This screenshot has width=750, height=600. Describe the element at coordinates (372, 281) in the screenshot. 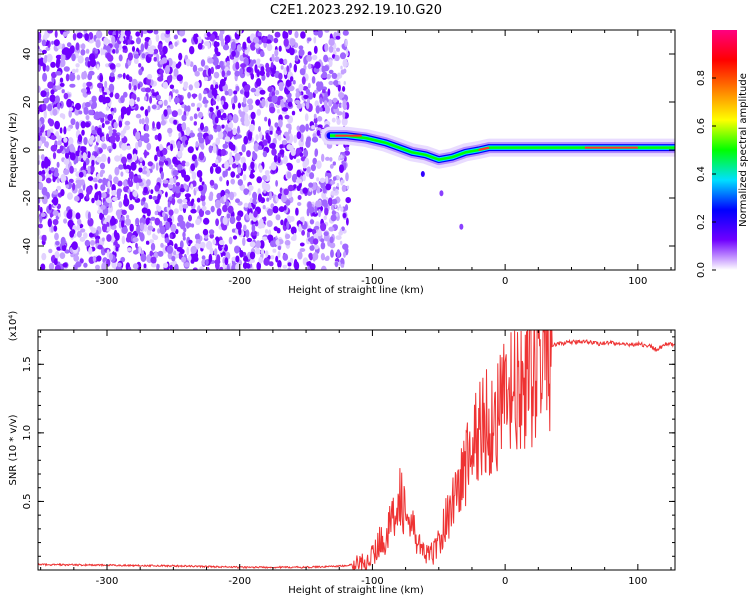

I see `x-tick-label: -100` at that location.